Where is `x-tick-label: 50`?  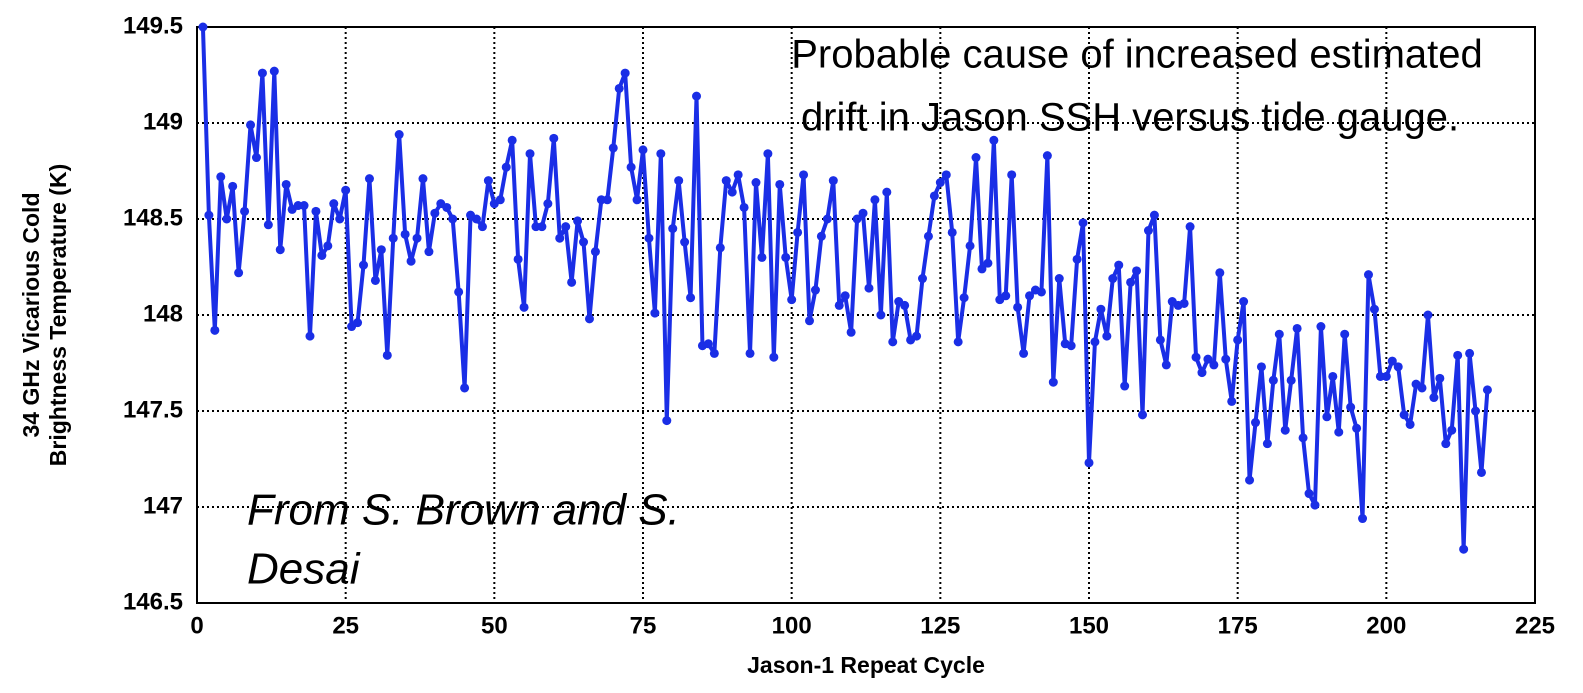 x-tick-label: 50 is located at coordinates (494, 625).